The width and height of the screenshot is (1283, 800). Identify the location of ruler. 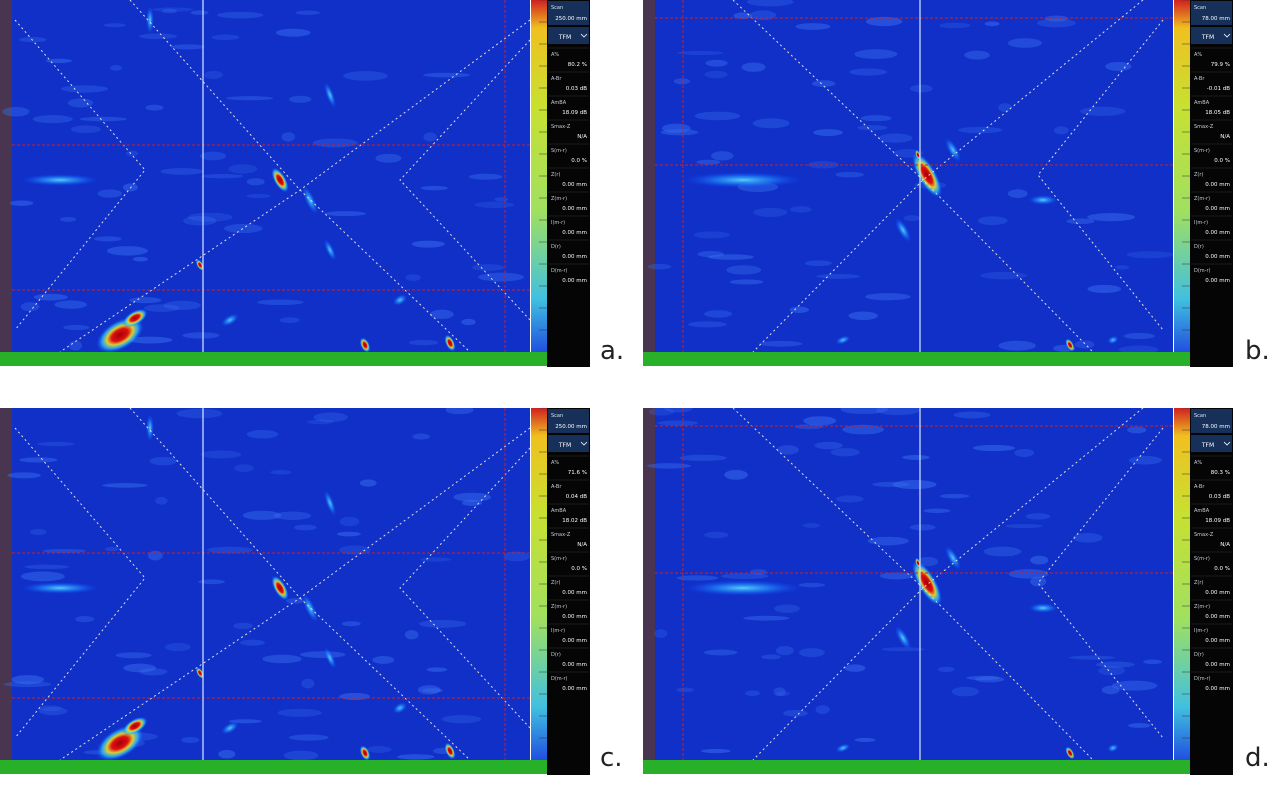
(6, 176).